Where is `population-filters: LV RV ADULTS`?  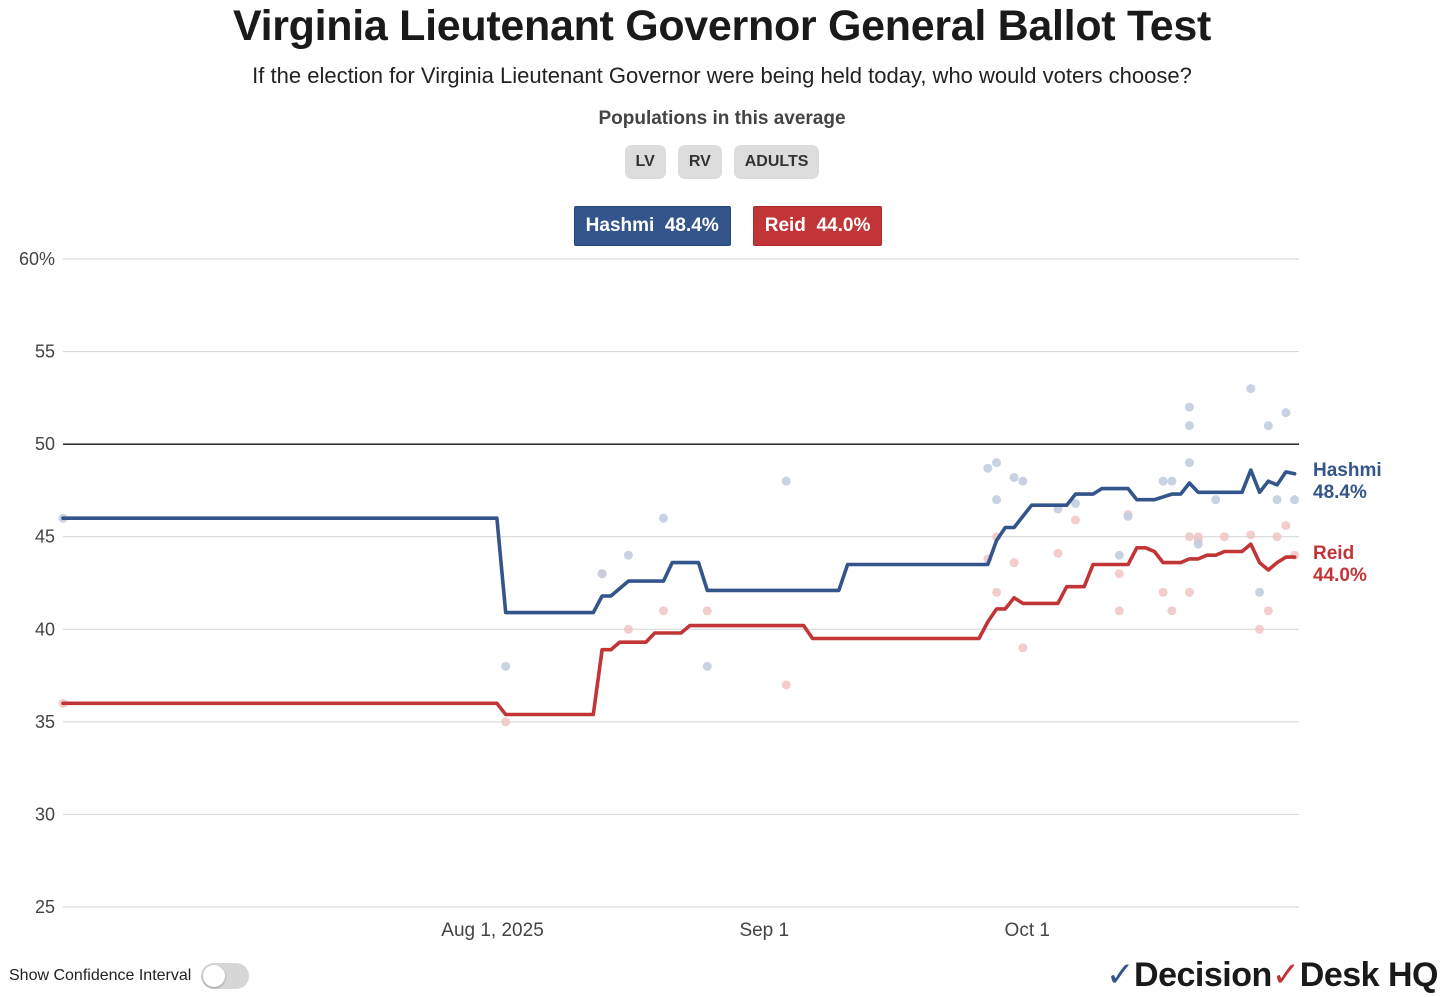 population-filters: LV RV ADULTS is located at coordinates (722, 162).